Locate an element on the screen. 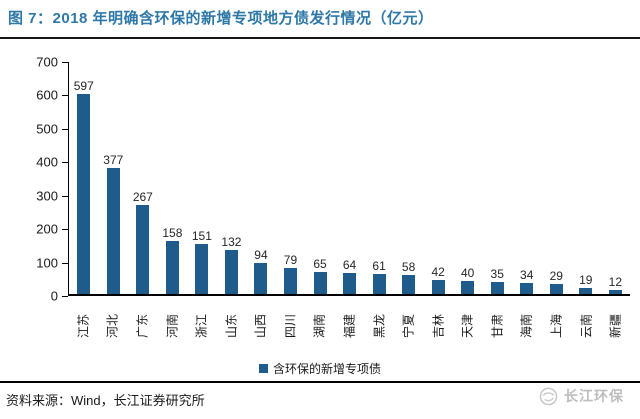 This screenshot has width=640, height=419. bar-value-label: 132 is located at coordinates (231, 241).